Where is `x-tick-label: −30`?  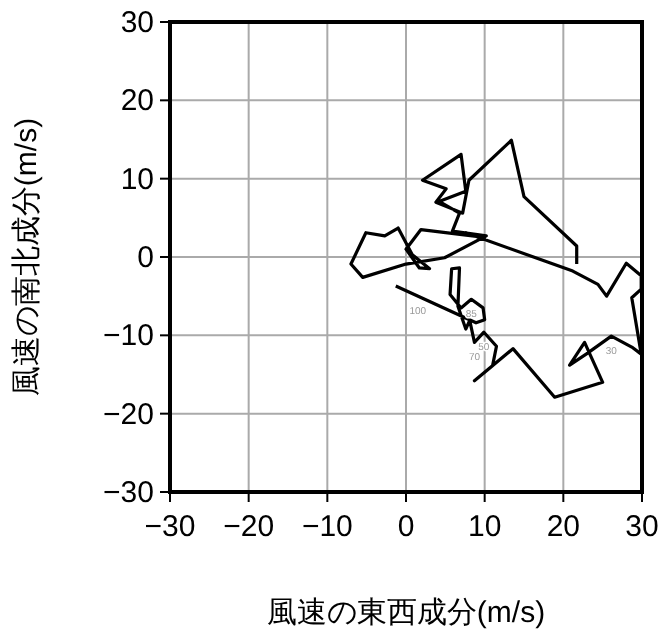 x-tick-label: −30 is located at coordinates (170, 527).